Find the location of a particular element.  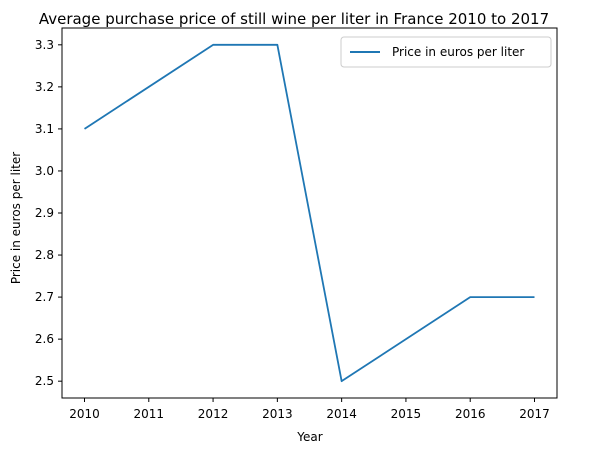

x-tick-label: 2015 is located at coordinates (406, 414).